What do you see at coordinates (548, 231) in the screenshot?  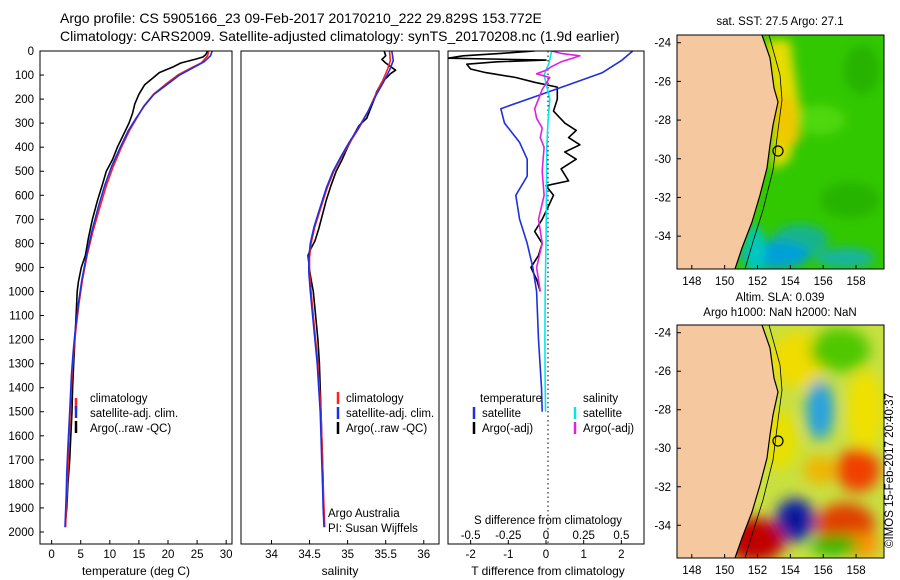 I see `series-salinity-satellite` at bounding box center [548, 231].